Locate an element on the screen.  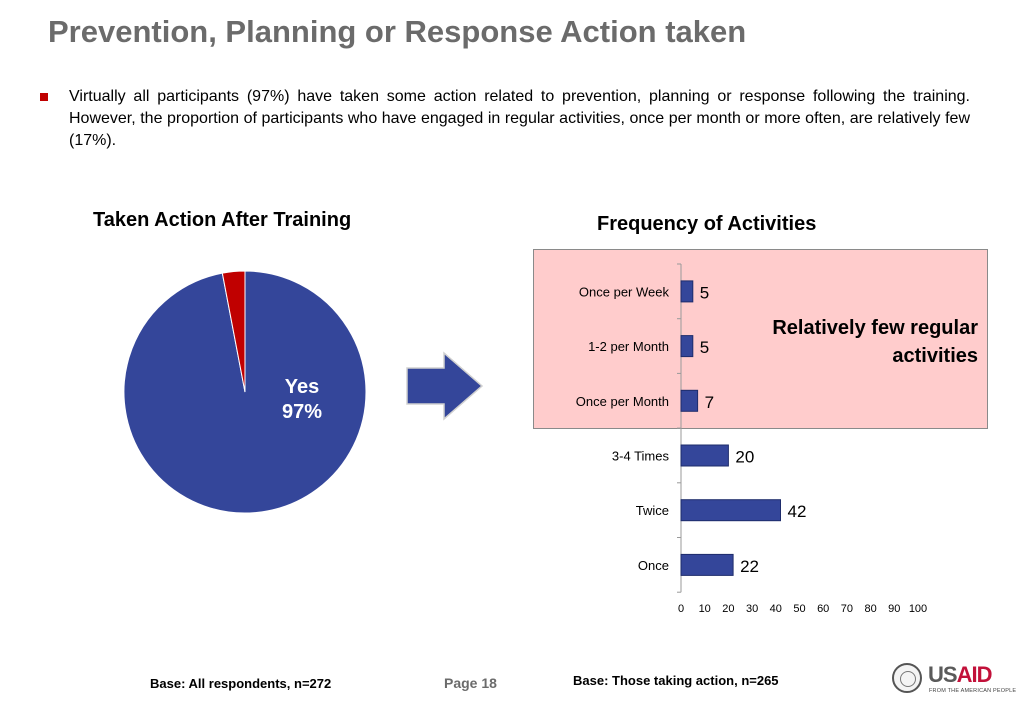
x-tick-label: 80 is located at coordinates (870, 609).